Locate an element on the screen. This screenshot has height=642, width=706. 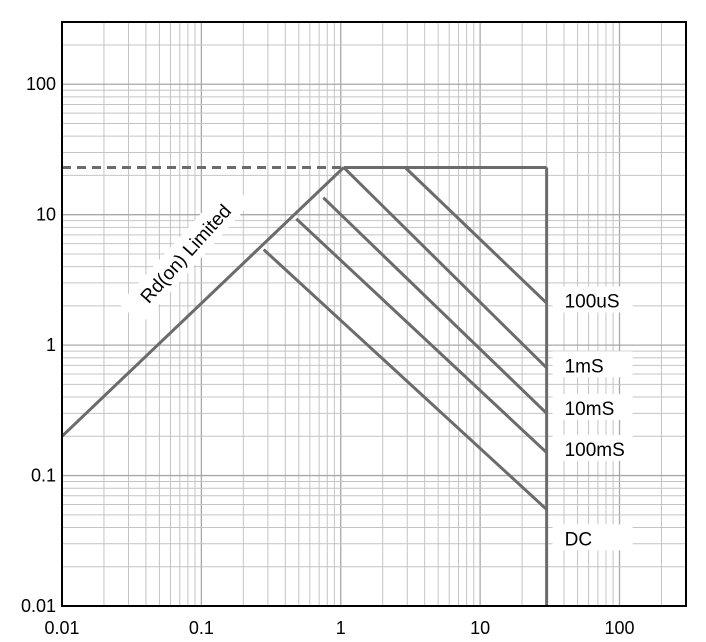
x-tick-label: 0.1 is located at coordinates (201, 628).